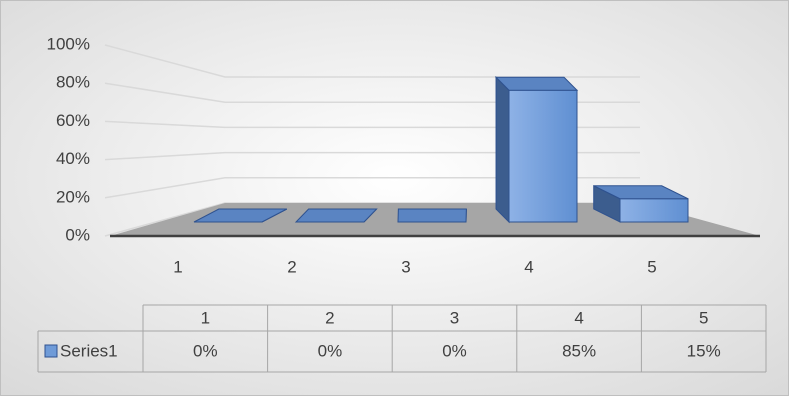 This screenshot has width=789, height=401. Describe the element at coordinates (405, 266) in the screenshot. I see `x-tick-label: 3` at that location.